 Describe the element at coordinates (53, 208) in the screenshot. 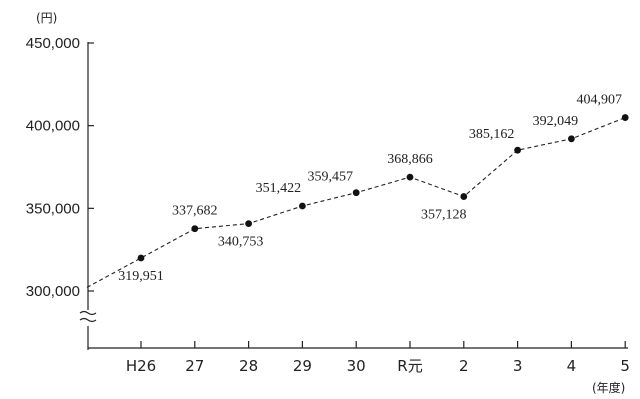

I see `y-tick-label: 350,000` at that location.